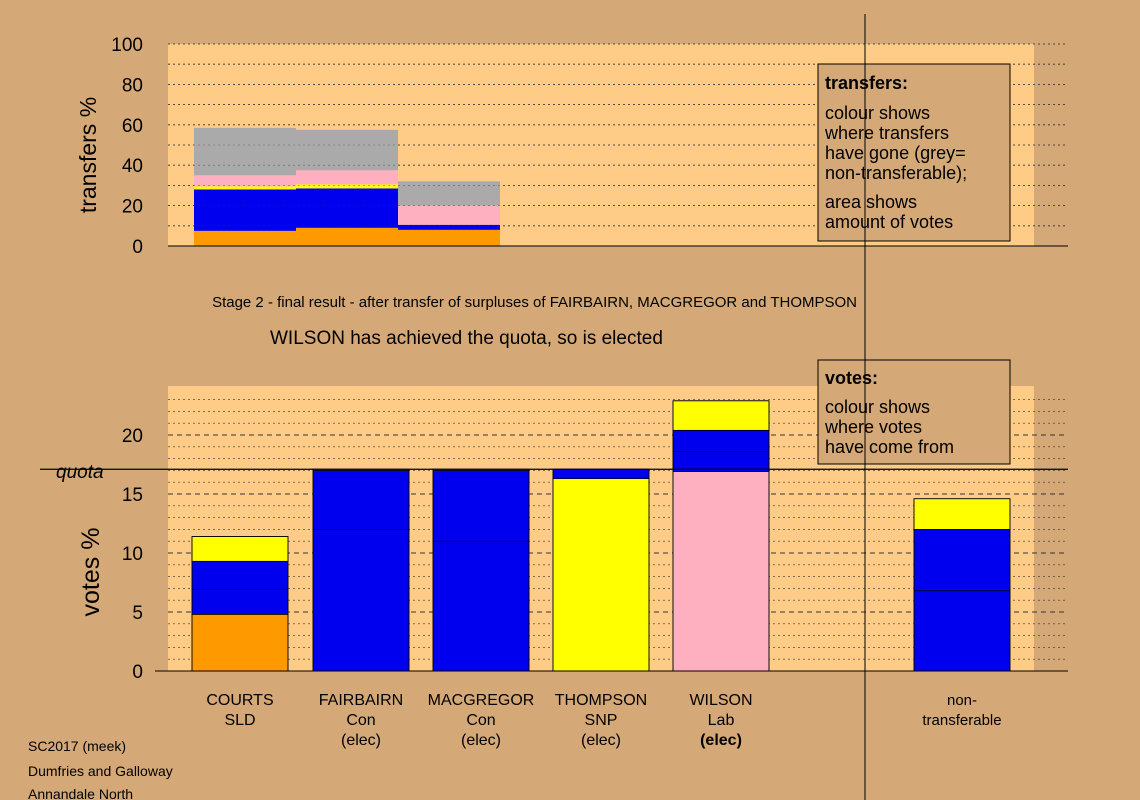  I want to click on category-label: Lab, so click(721, 720).